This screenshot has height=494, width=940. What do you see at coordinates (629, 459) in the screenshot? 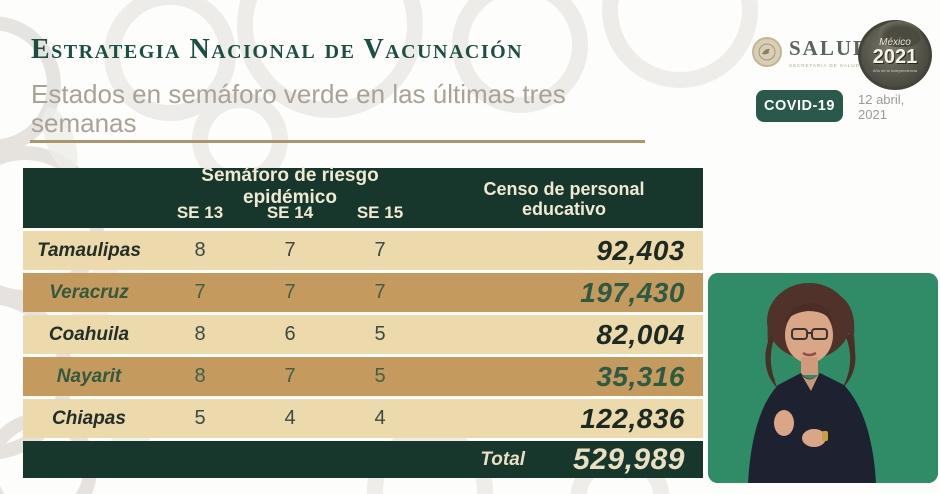
I see `total-value: 529,989` at bounding box center [629, 459].